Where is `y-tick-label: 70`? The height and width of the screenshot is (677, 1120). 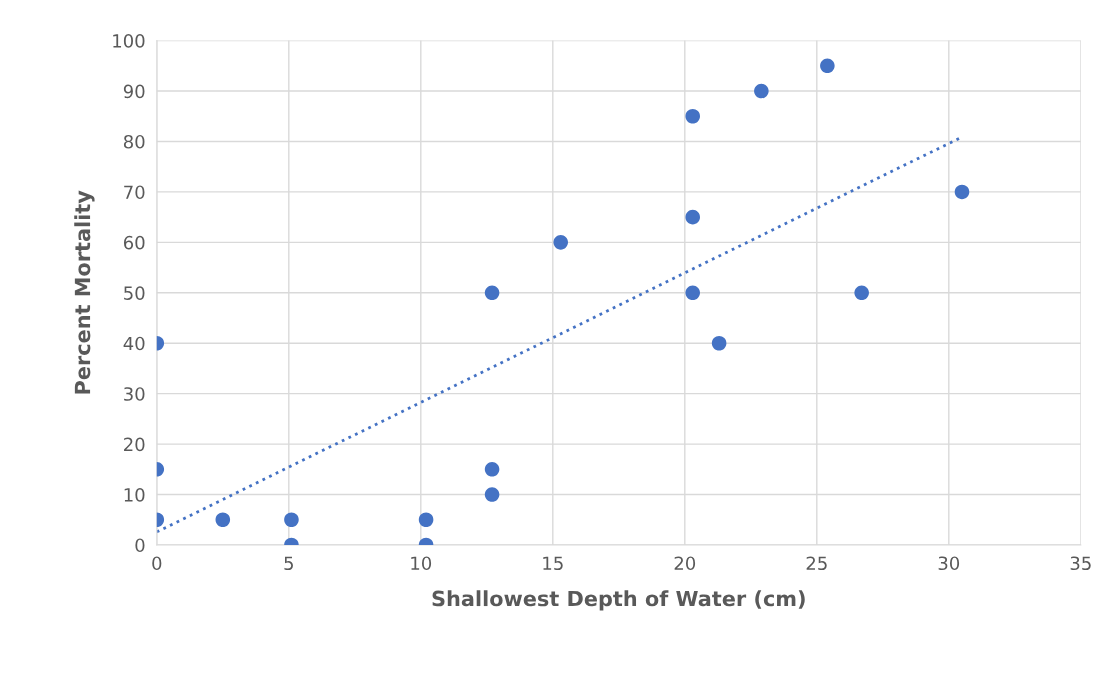 y-tick-label: 70 is located at coordinates (134, 192).